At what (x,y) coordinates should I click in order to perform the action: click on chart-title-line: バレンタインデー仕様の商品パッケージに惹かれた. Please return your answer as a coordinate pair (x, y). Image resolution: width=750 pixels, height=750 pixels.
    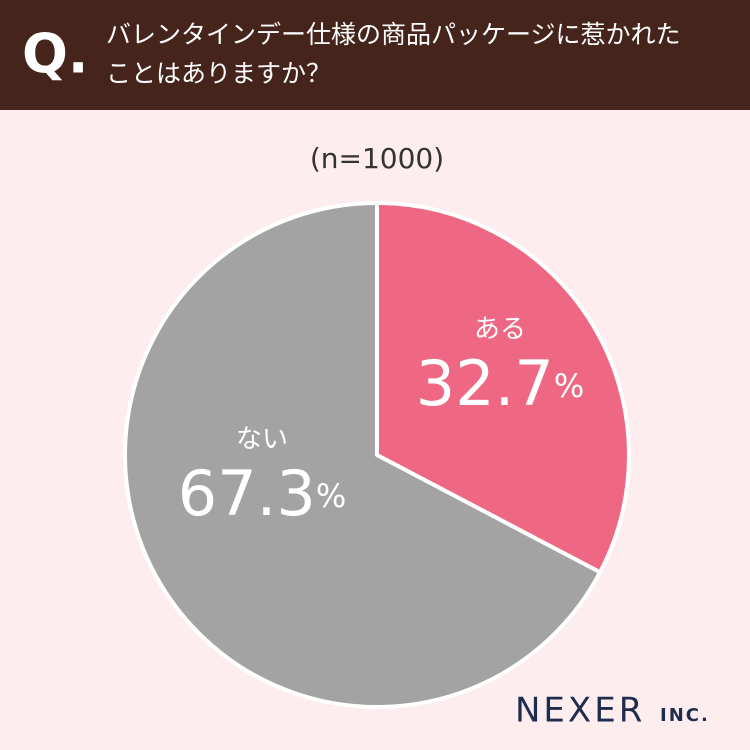
    Looking at the image, I should click on (393, 34).